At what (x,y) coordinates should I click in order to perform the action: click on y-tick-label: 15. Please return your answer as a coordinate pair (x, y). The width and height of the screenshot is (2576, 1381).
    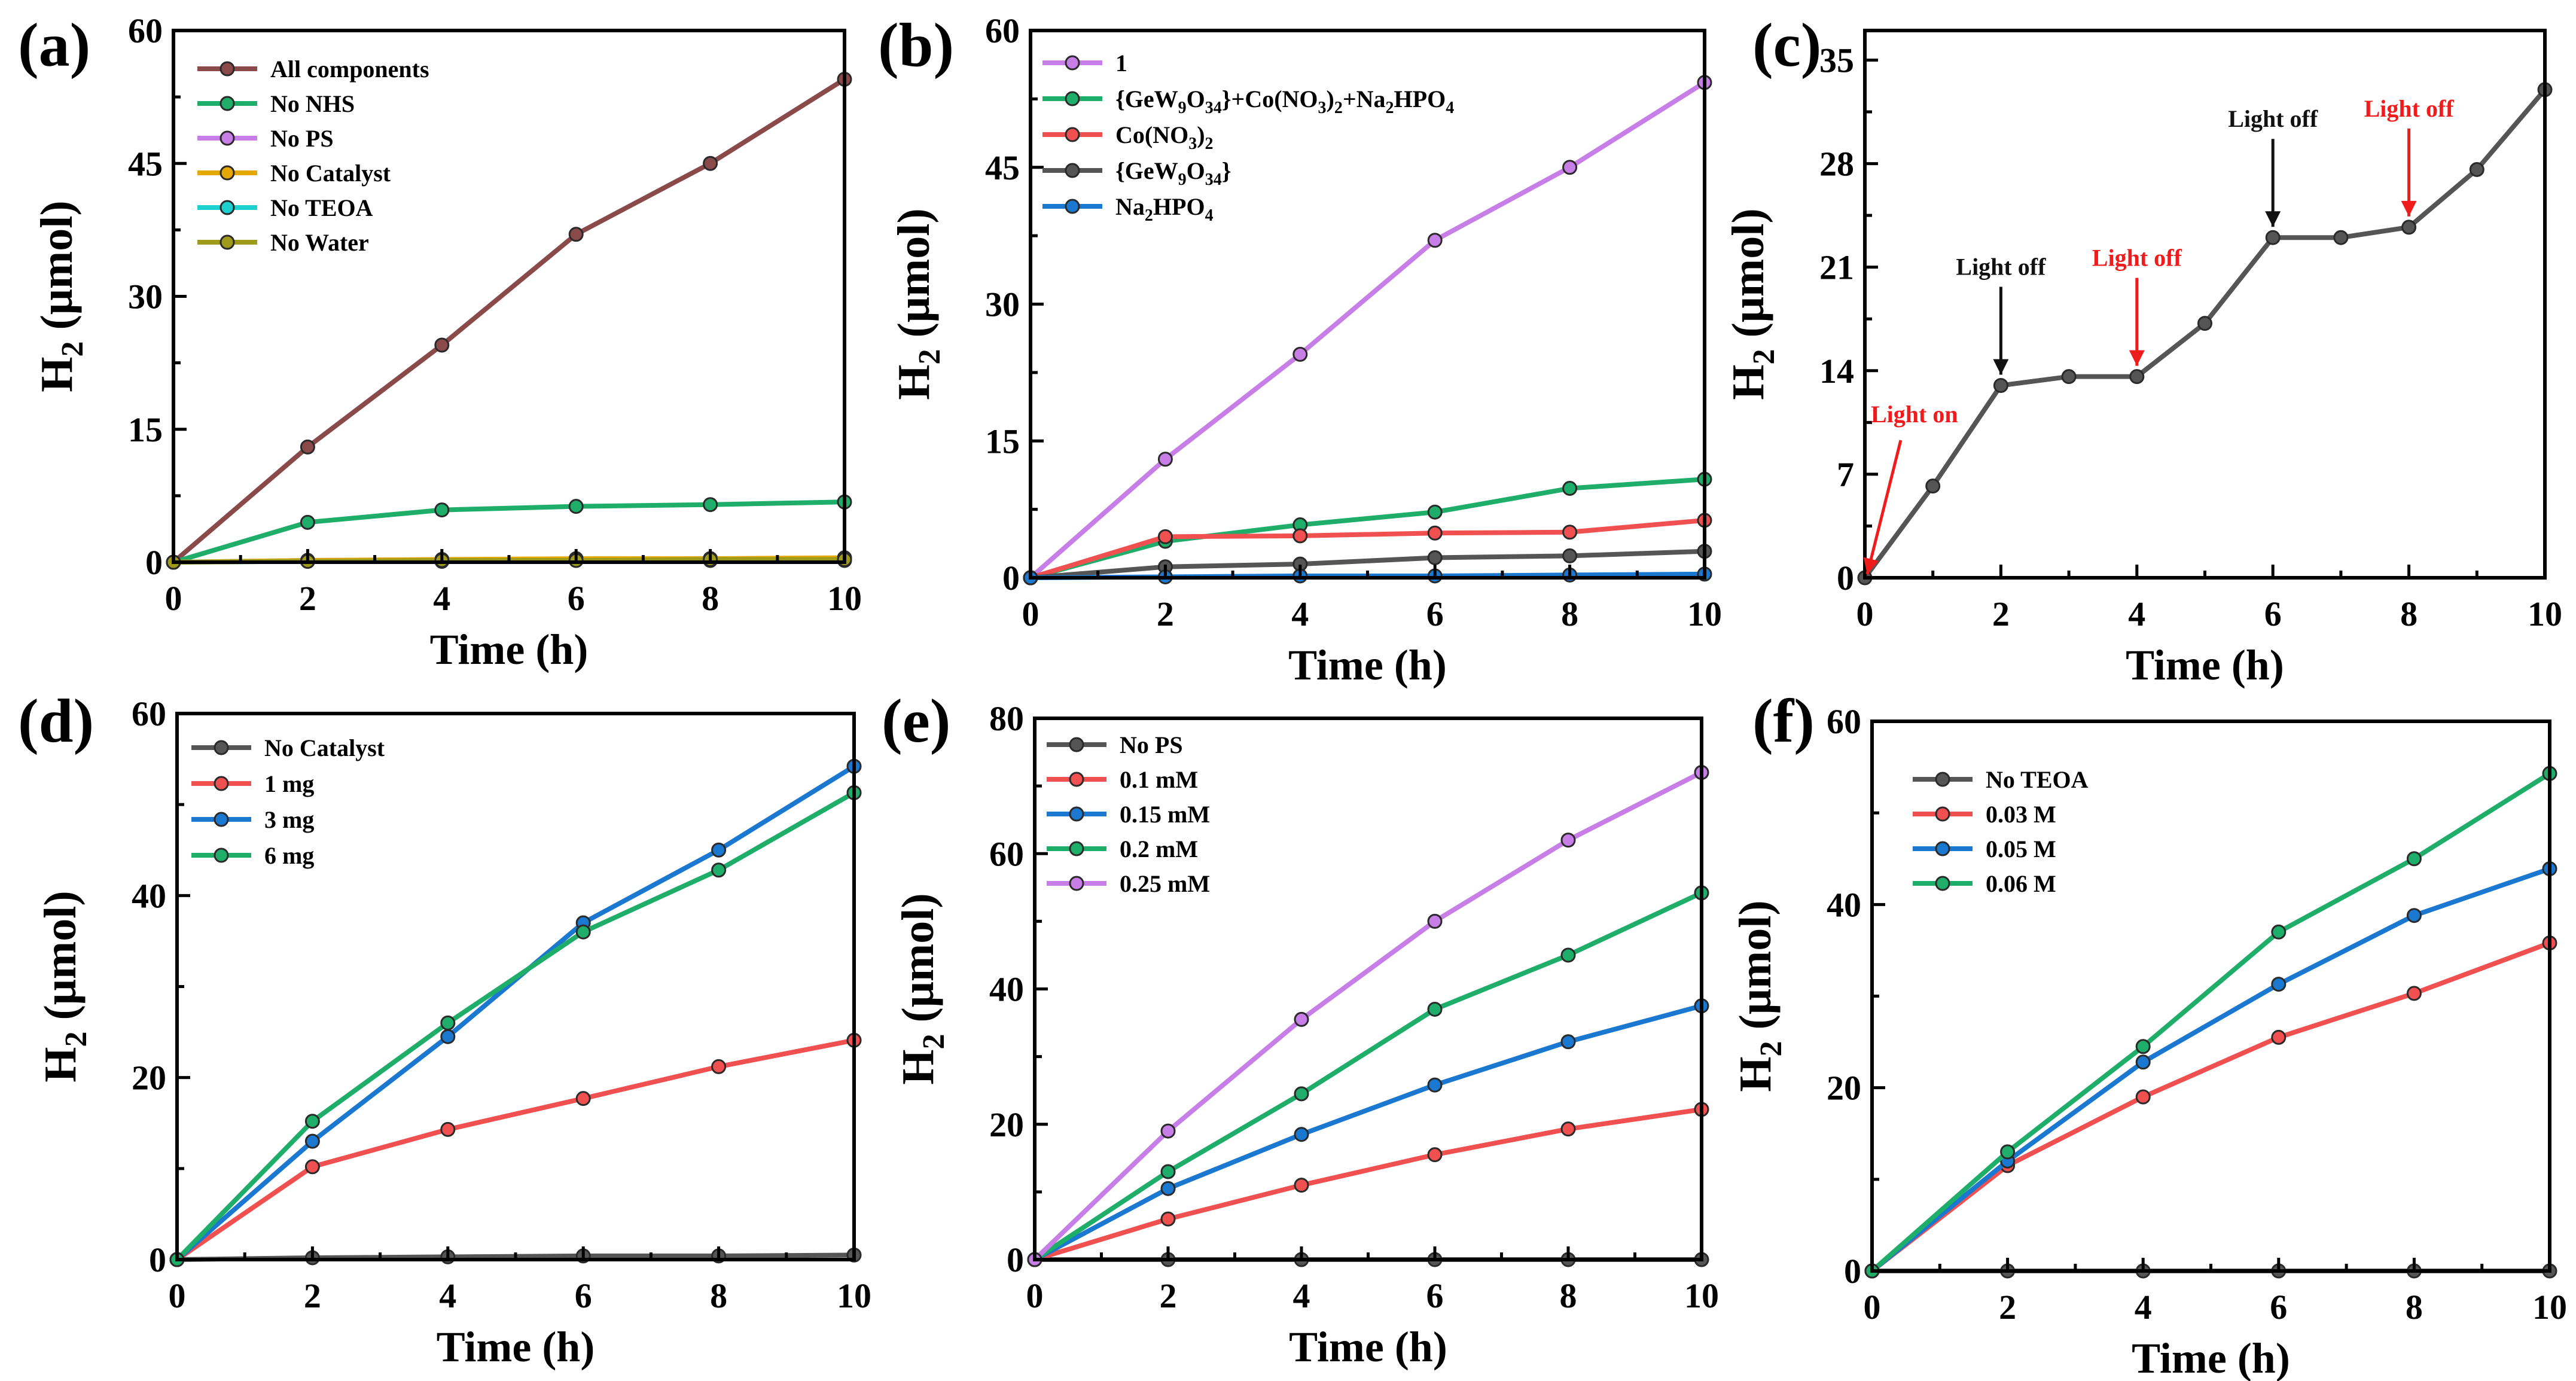
    Looking at the image, I should click on (145, 429).